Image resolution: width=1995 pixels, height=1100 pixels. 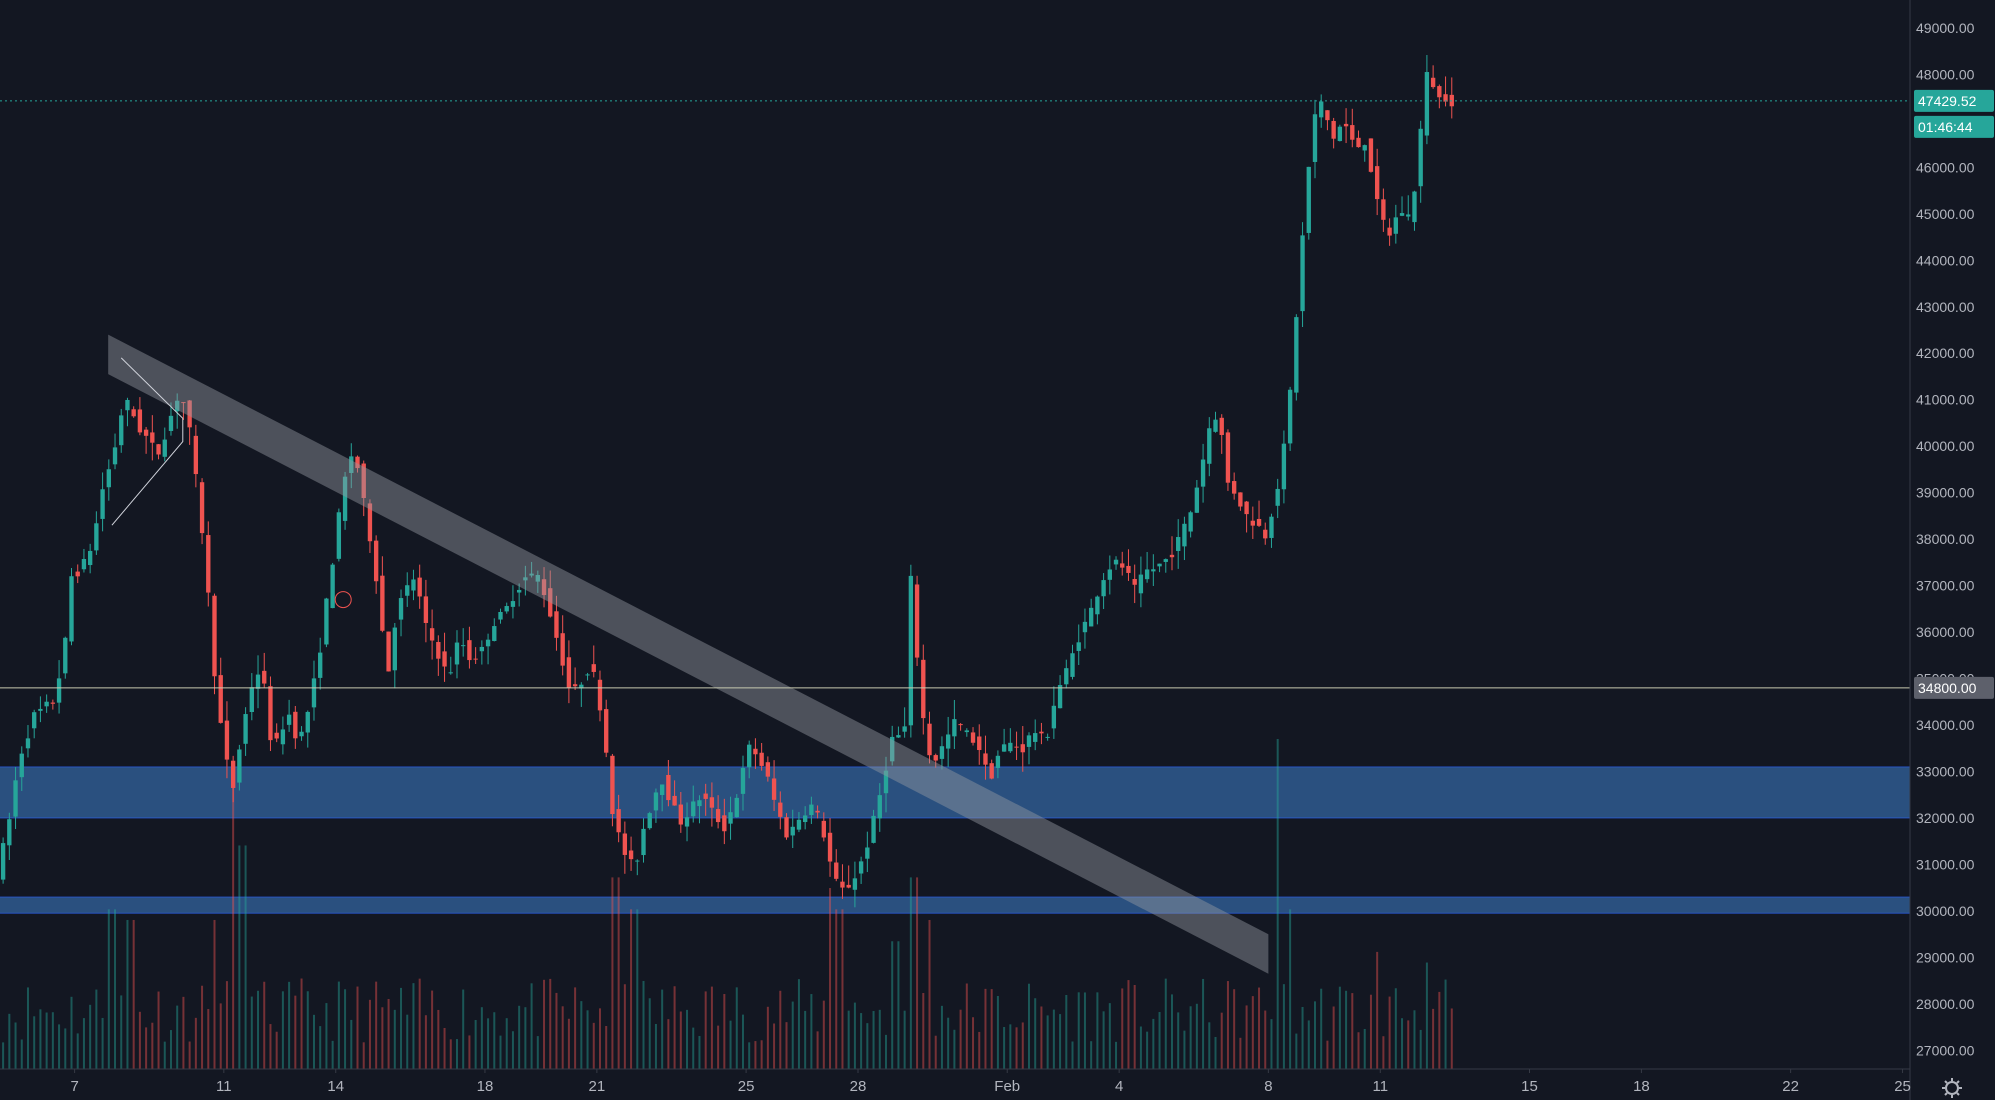 What do you see at coordinates (1529, 1086) in the screenshot?
I see `time-tick-label: 15` at bounding box center [1529, 1086].